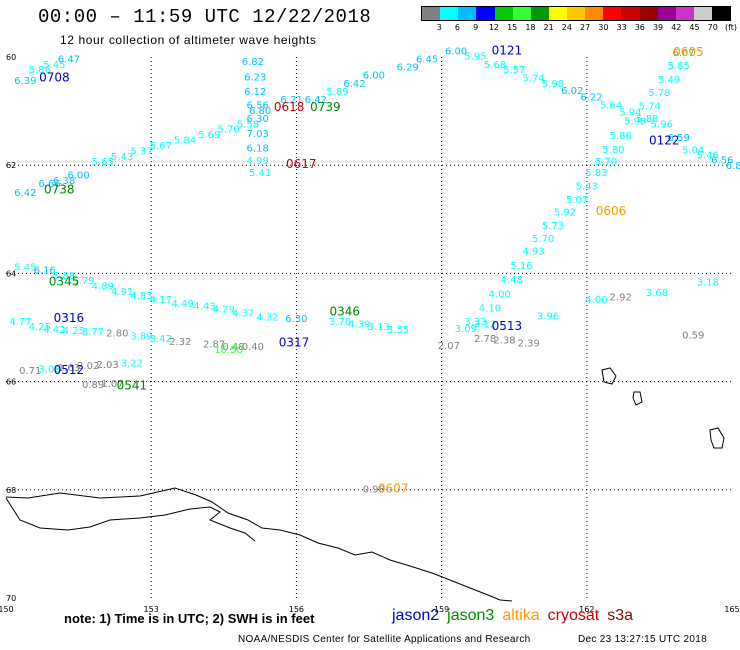 The image size is (740, 650). What do you see at coordinates (512, 27) in the screenshot?
I see `legend-tick-label: 15` at bounding box center [512, 27].